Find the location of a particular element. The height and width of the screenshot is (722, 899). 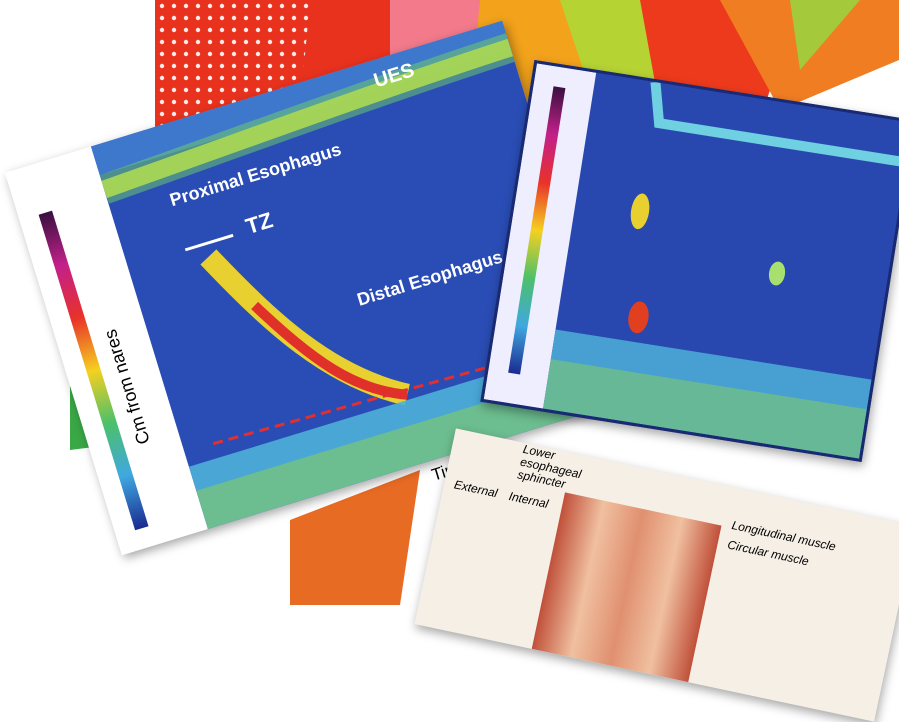

label: External is located at coordinates (475, 489).